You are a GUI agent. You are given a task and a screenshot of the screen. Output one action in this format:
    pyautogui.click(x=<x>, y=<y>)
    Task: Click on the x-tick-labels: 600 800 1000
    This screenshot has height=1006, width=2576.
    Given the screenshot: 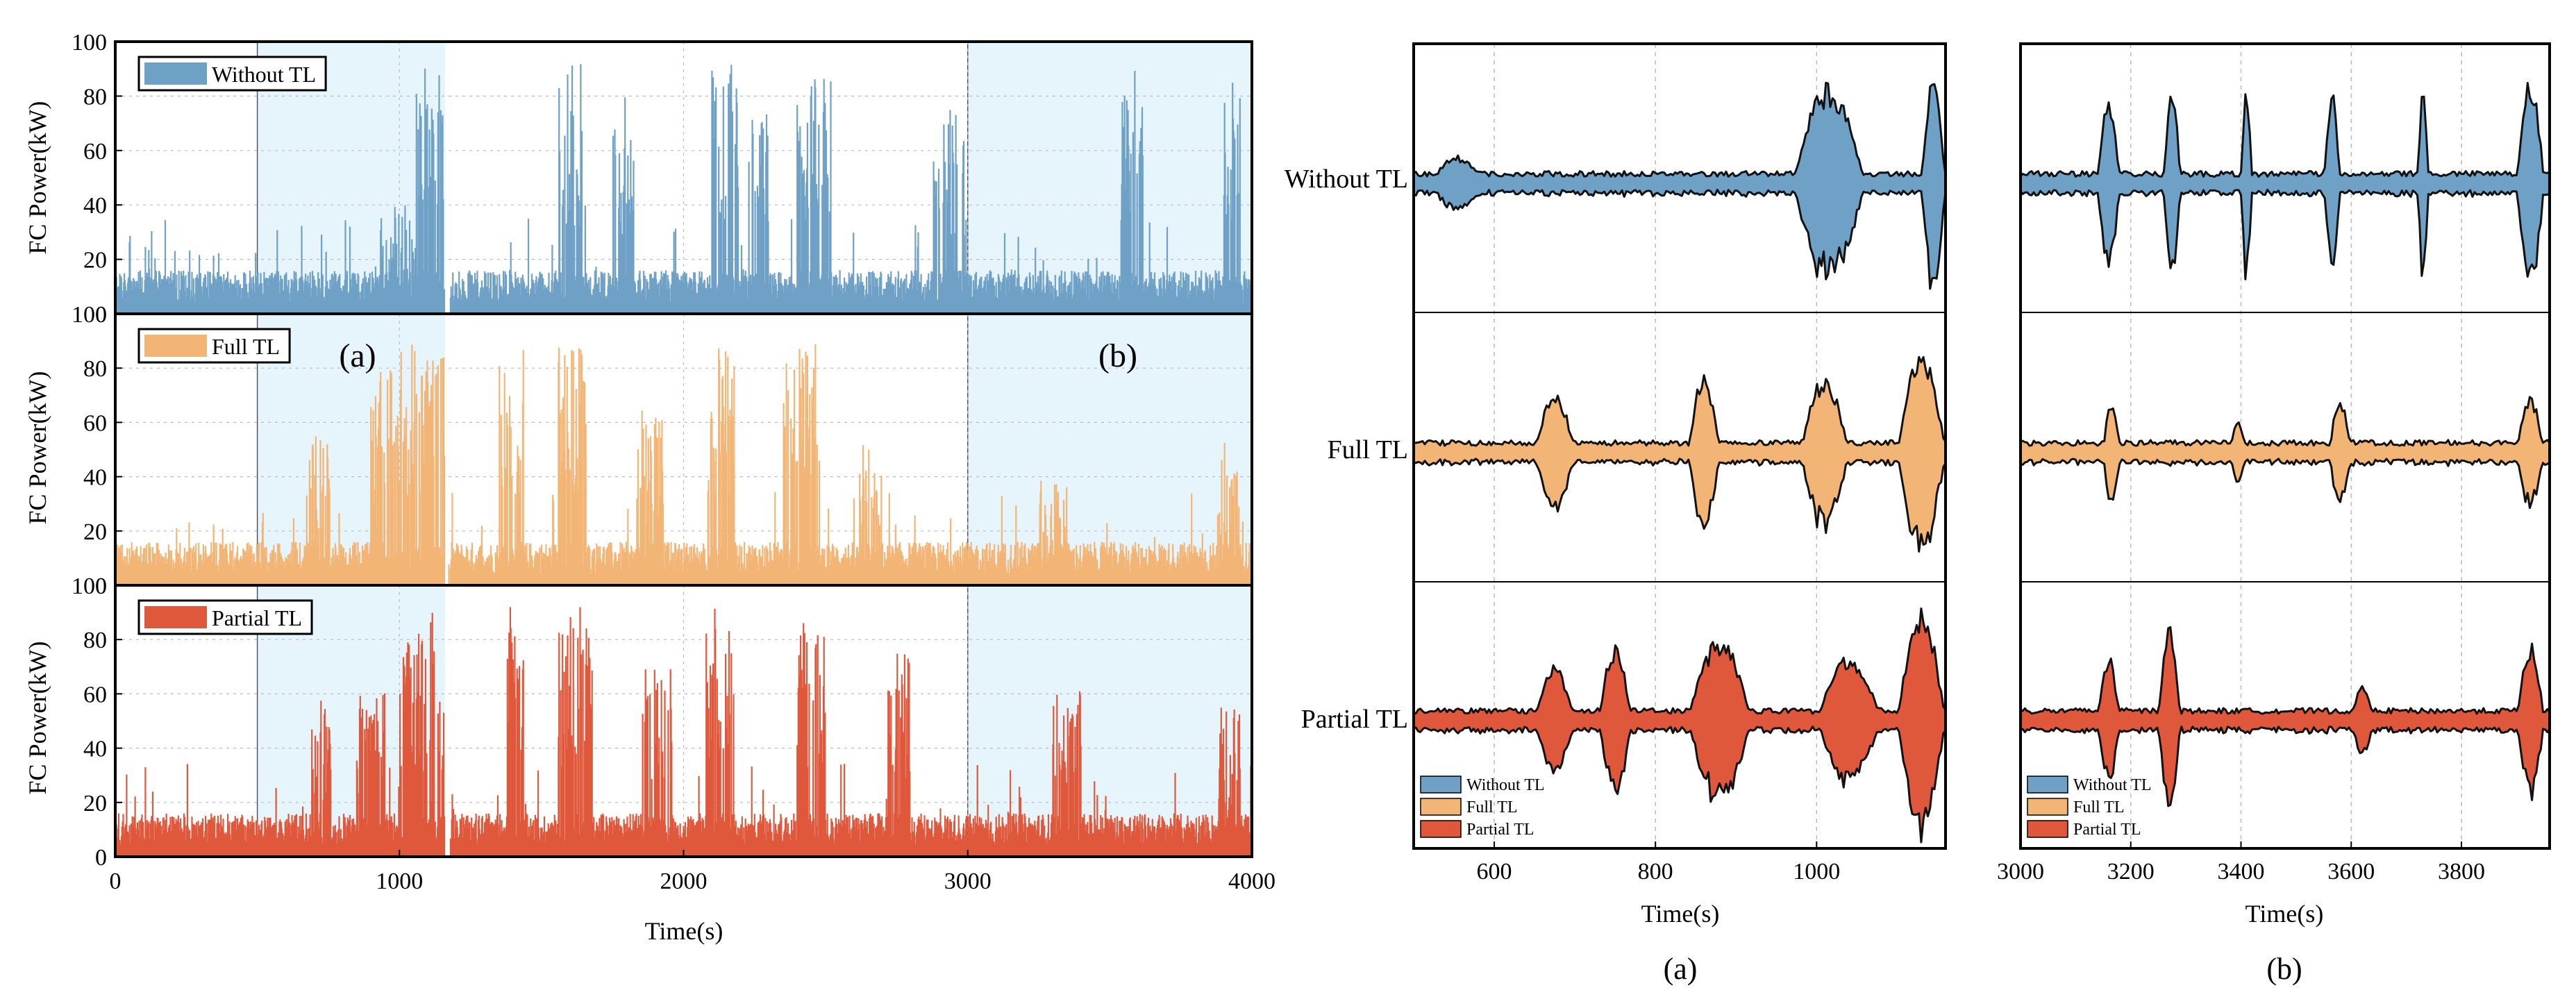 What is the action you would take?
    pyautogui.click(x=1659, y=872)
    